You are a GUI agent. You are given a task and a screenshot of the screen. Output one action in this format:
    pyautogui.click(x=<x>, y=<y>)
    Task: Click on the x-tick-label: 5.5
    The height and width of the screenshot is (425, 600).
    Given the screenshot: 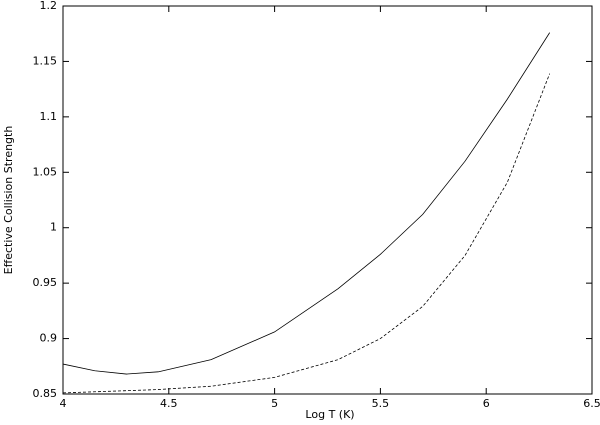 What is the action you would take?
    pyautogui.click(x=381, y=403)
    